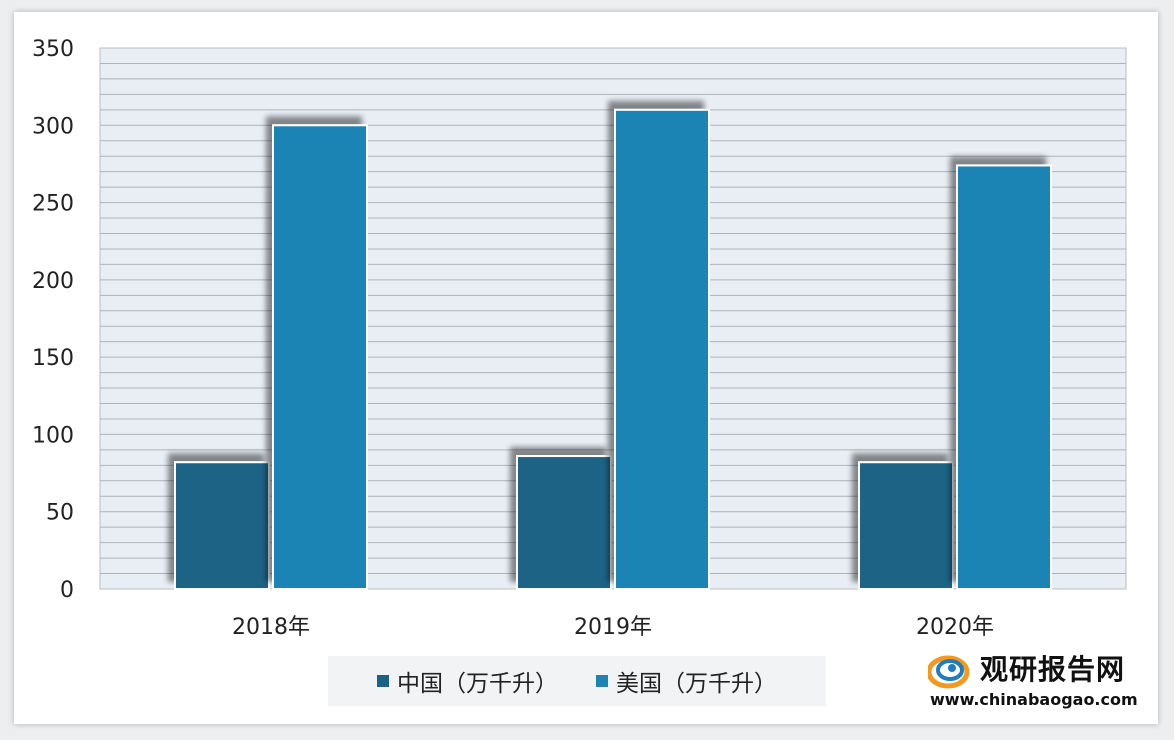 Image resolution: width=1174 pixels, height=740 pixels. I want to click on y-tick-label: 200, so click(53, 281).